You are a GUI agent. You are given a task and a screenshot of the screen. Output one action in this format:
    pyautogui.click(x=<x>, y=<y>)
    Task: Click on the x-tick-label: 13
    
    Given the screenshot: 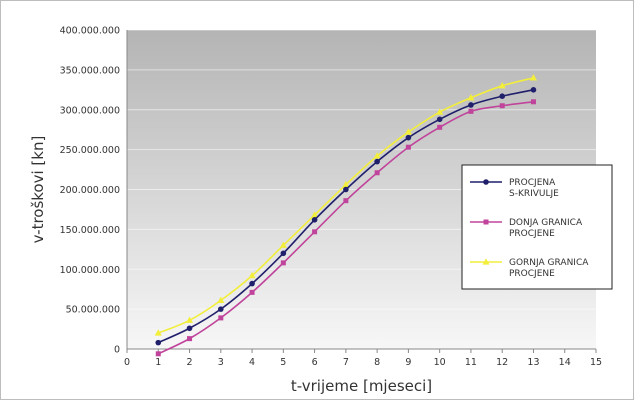 What is the action you would take?
    pyautogui.click(x=533, y=362)
    